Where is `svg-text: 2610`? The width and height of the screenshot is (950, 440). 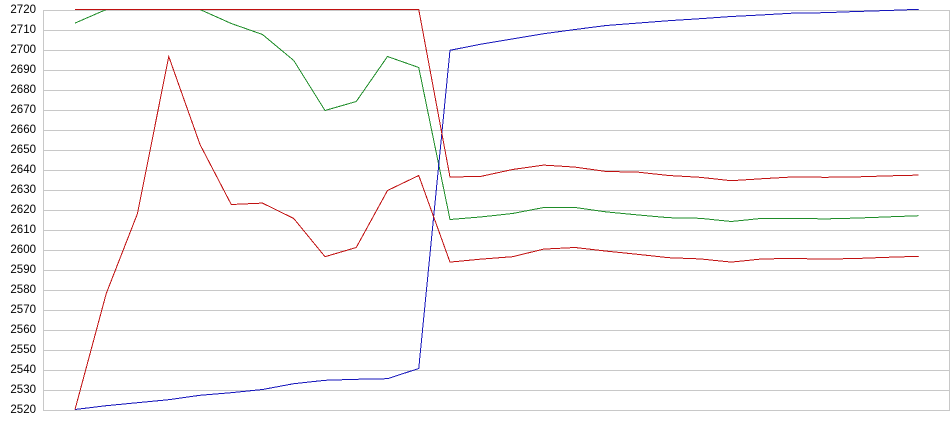
svg-text: 2610 is located at coordinates (23, 230).